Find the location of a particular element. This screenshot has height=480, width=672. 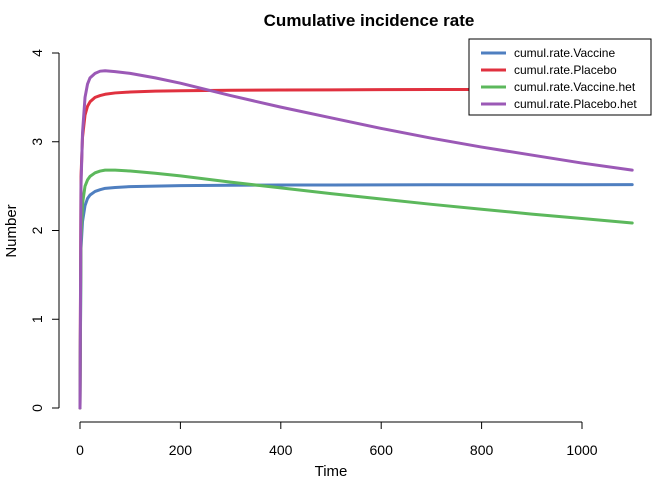

x-axis-label: Time is located at coordinates (331, 471).